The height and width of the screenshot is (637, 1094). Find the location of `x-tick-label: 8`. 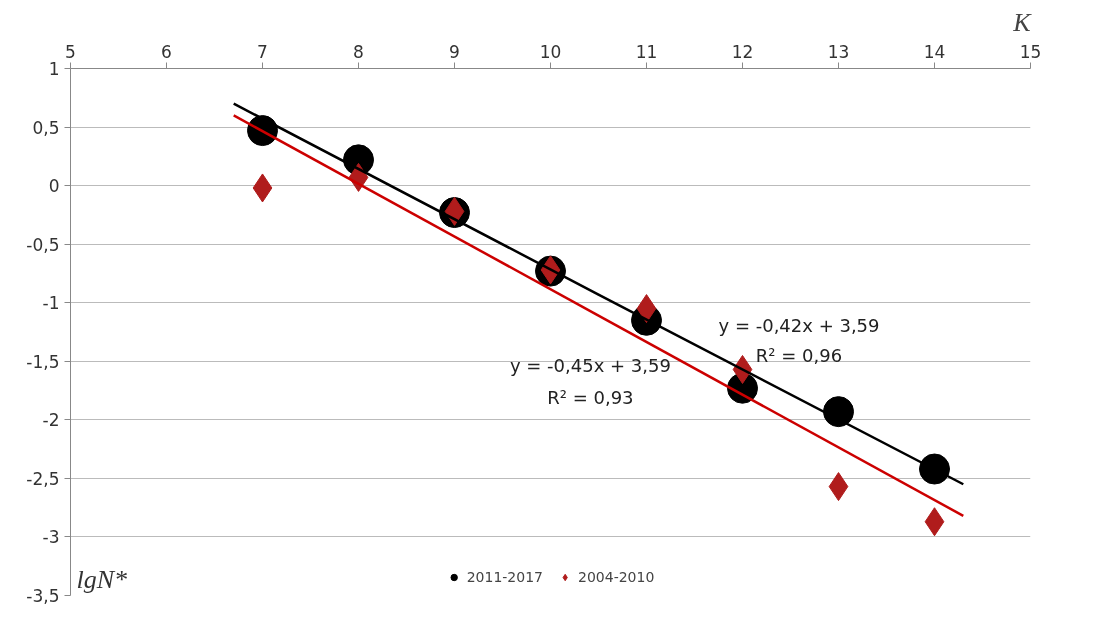

x-tick-label: 8 is located at coordinates (358, 51).